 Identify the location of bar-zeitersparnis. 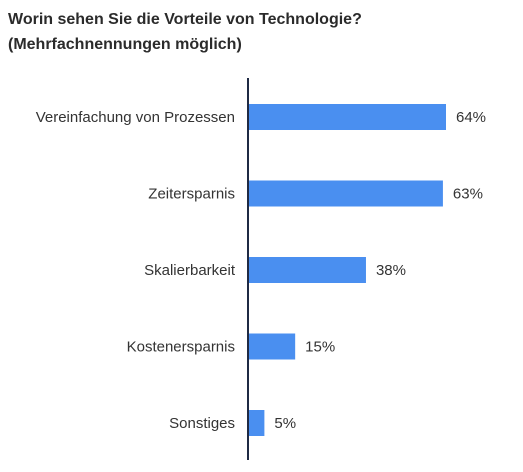
(346, 193).